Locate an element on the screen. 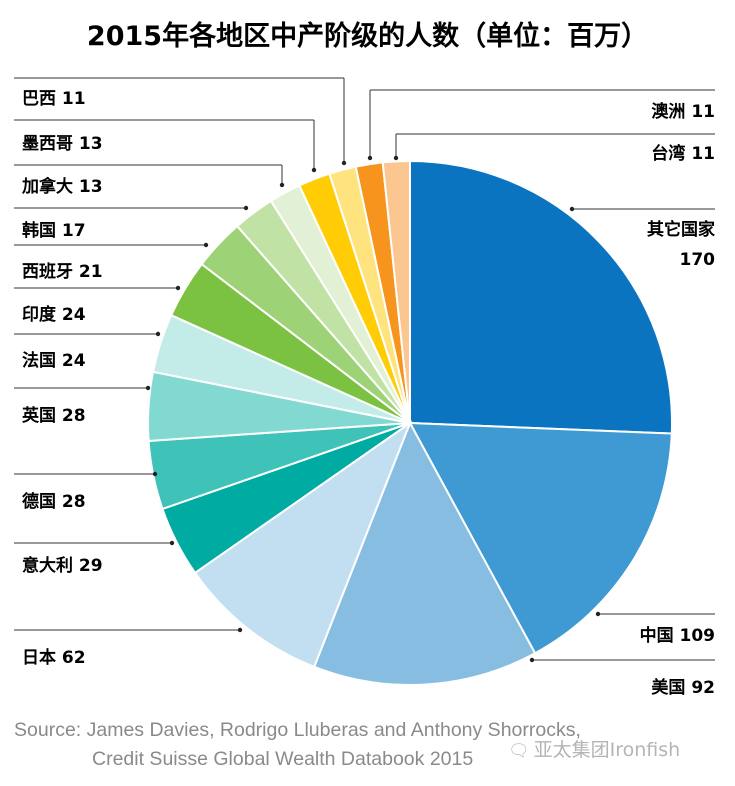  slice-label-12: 墨西哥 13 is located at coordinates (62, 144).